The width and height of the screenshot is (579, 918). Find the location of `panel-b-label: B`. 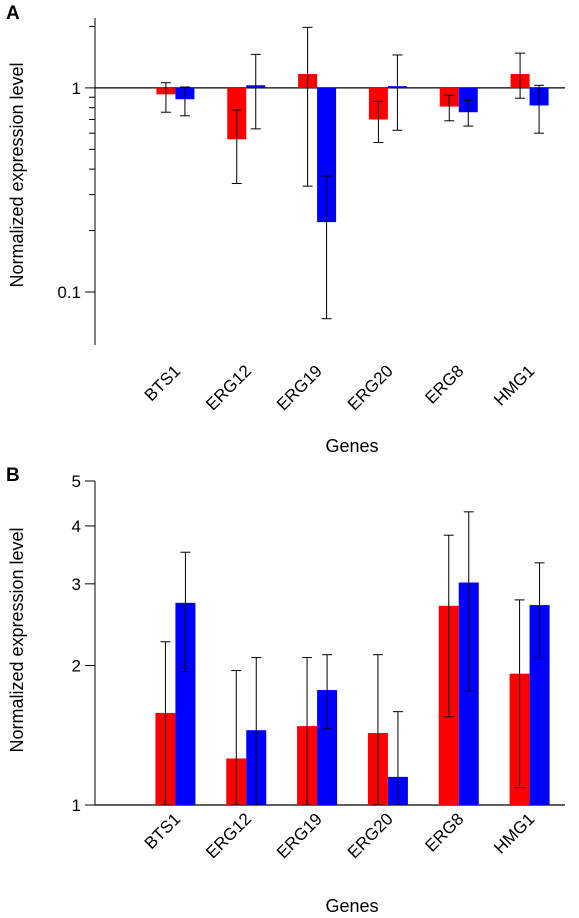

panel-b-label: B is located at coordinates (13, 475).